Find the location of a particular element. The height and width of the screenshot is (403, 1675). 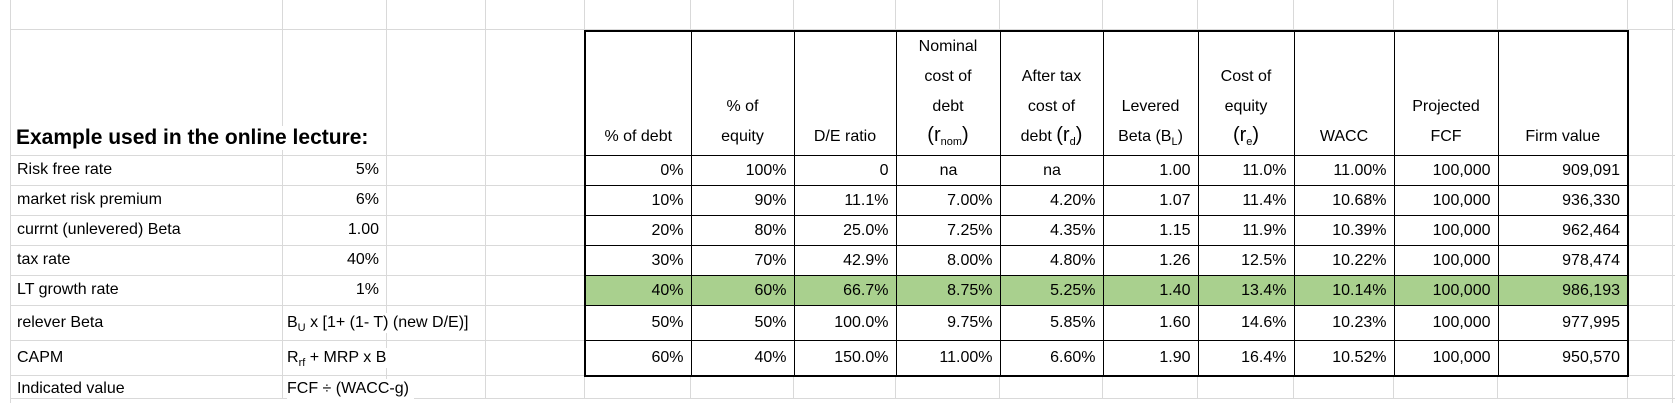

table-cell: 6.60% is located at coordinates (1051, 358).